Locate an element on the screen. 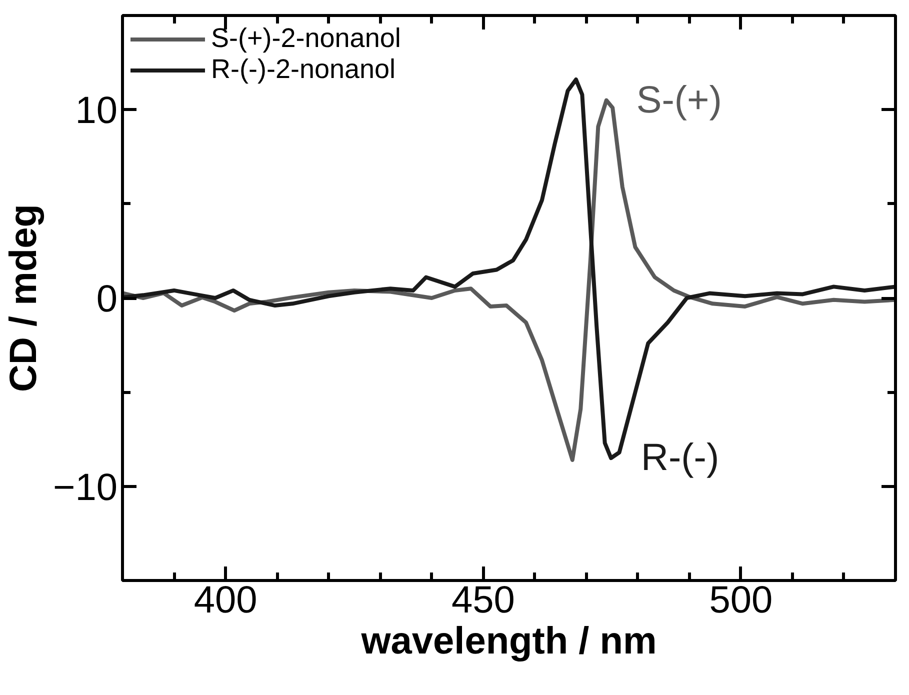 This screenshot has height=695, width=909. legend-label: S-(+)-2-nonanol is located at coordinates (306, 38).